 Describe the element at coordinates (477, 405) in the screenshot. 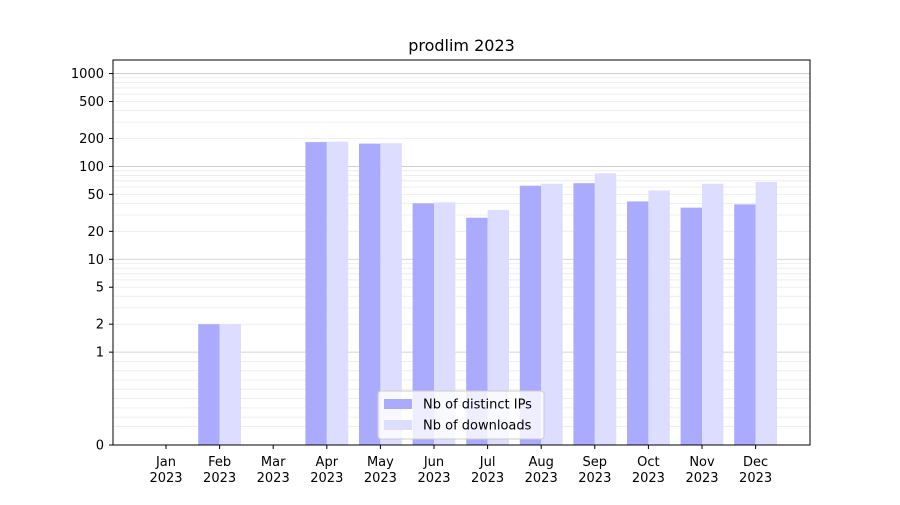

I see `legend-label: Nb of distinct IPs` at that location.